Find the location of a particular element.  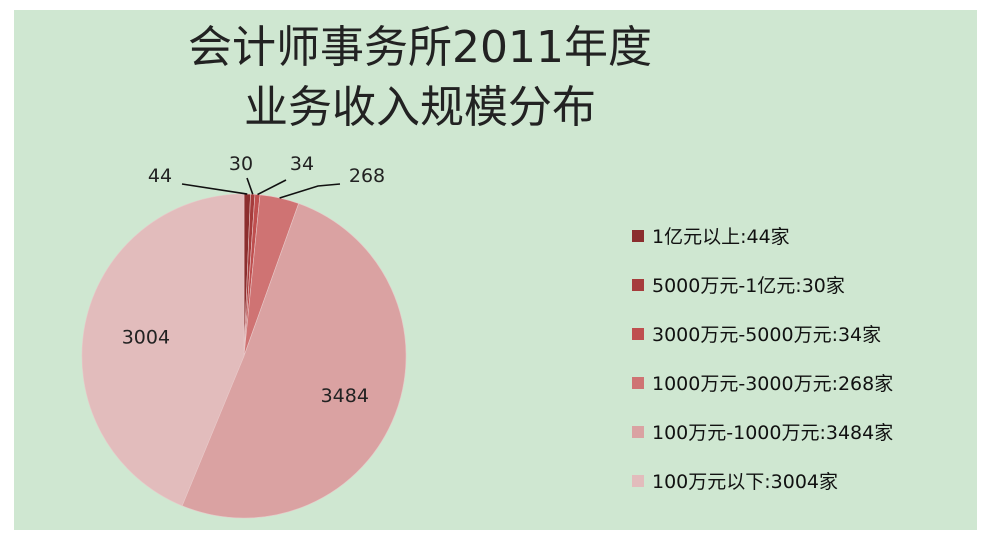

legend-label-1: 1亿元以上:44家 is located at coordinates (721, 237).